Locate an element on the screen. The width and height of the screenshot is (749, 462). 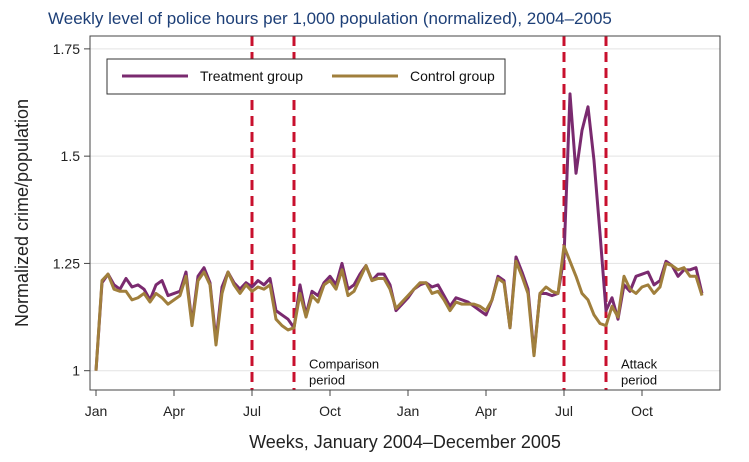
annotation-text: Attack is located at coordinates (639, 364).